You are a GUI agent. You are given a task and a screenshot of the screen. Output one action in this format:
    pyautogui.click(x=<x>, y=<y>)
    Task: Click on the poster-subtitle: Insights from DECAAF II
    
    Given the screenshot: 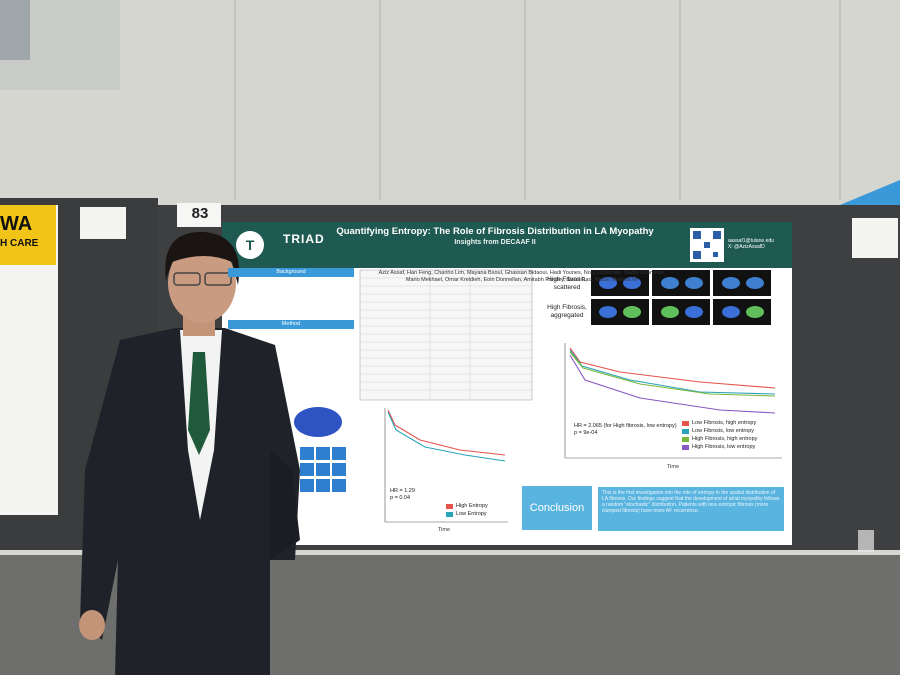 What is the action you would take?
    pyautogui.click(x=495, y=242)
    